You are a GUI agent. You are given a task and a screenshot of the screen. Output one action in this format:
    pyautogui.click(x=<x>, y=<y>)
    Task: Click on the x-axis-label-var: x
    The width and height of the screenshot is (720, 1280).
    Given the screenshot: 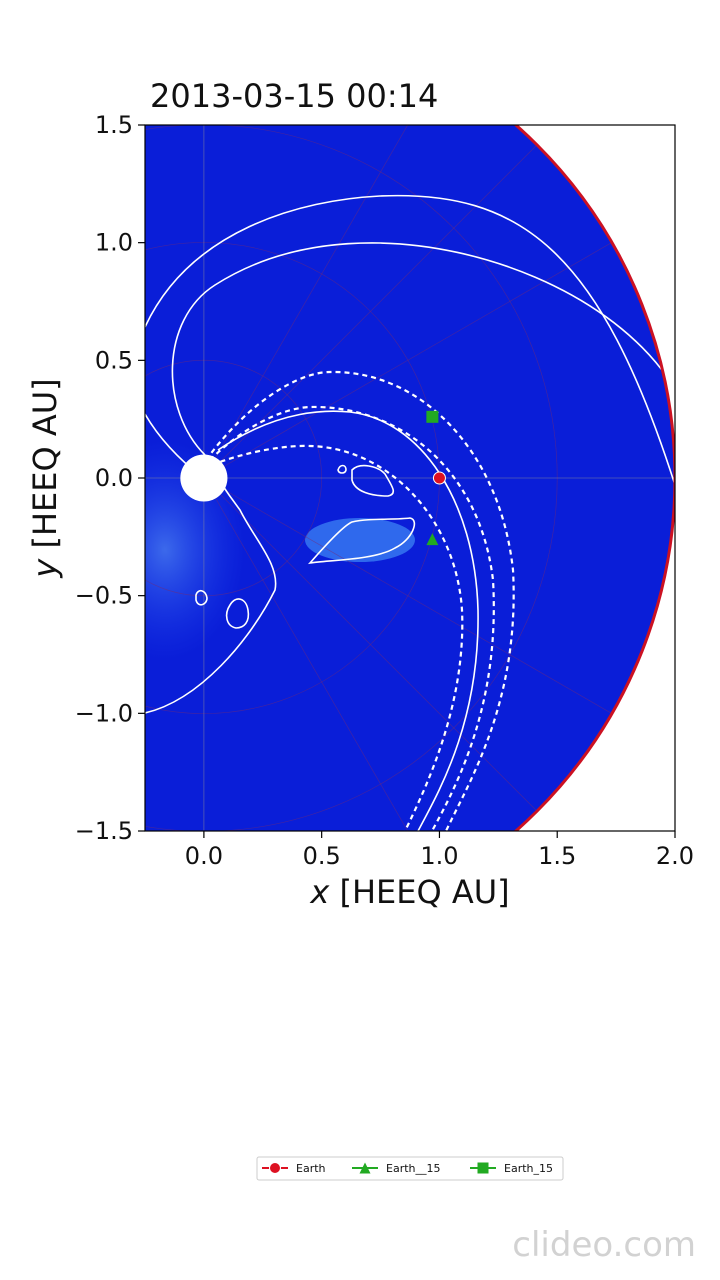 What is the action you would take?
    pyautogui.click(x=319, y=892)
    